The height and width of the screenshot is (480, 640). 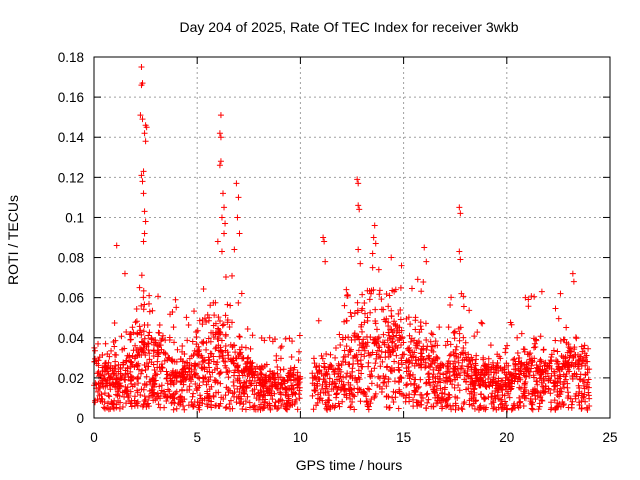 I want to click on x-tick-label: 25, so click(x=609, y=437).